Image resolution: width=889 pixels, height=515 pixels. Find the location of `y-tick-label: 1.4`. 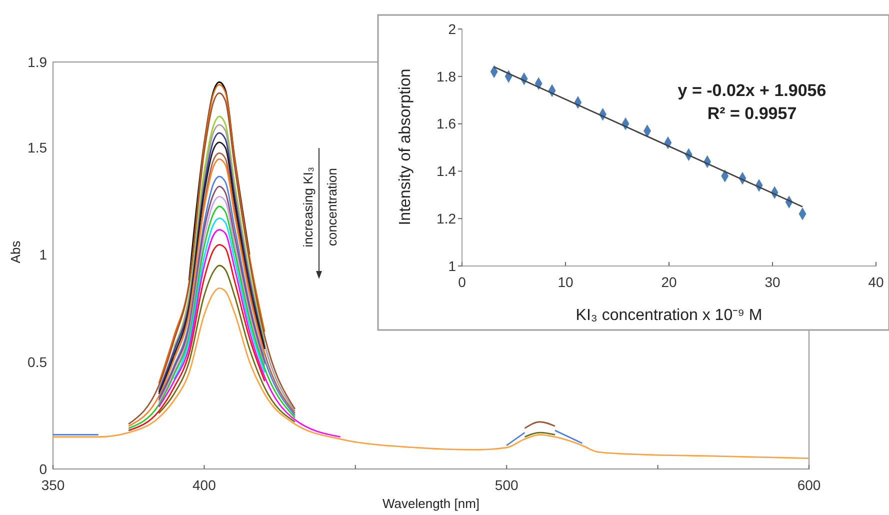

y-tick-label: 1.4 is located at coordinates (446, 171).